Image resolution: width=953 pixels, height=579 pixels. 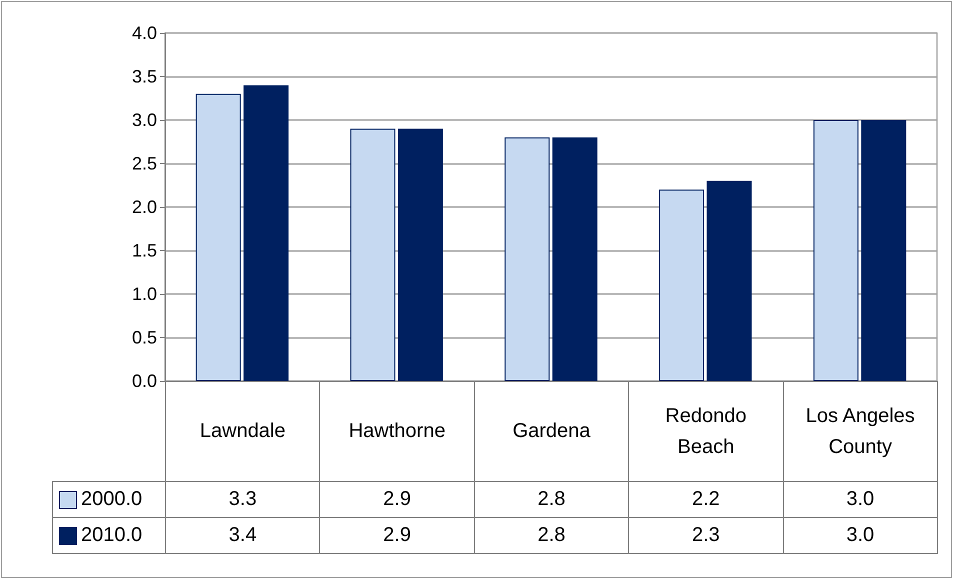 I want to click on y-tick-label: 1.0, so click(x=144, y=294).